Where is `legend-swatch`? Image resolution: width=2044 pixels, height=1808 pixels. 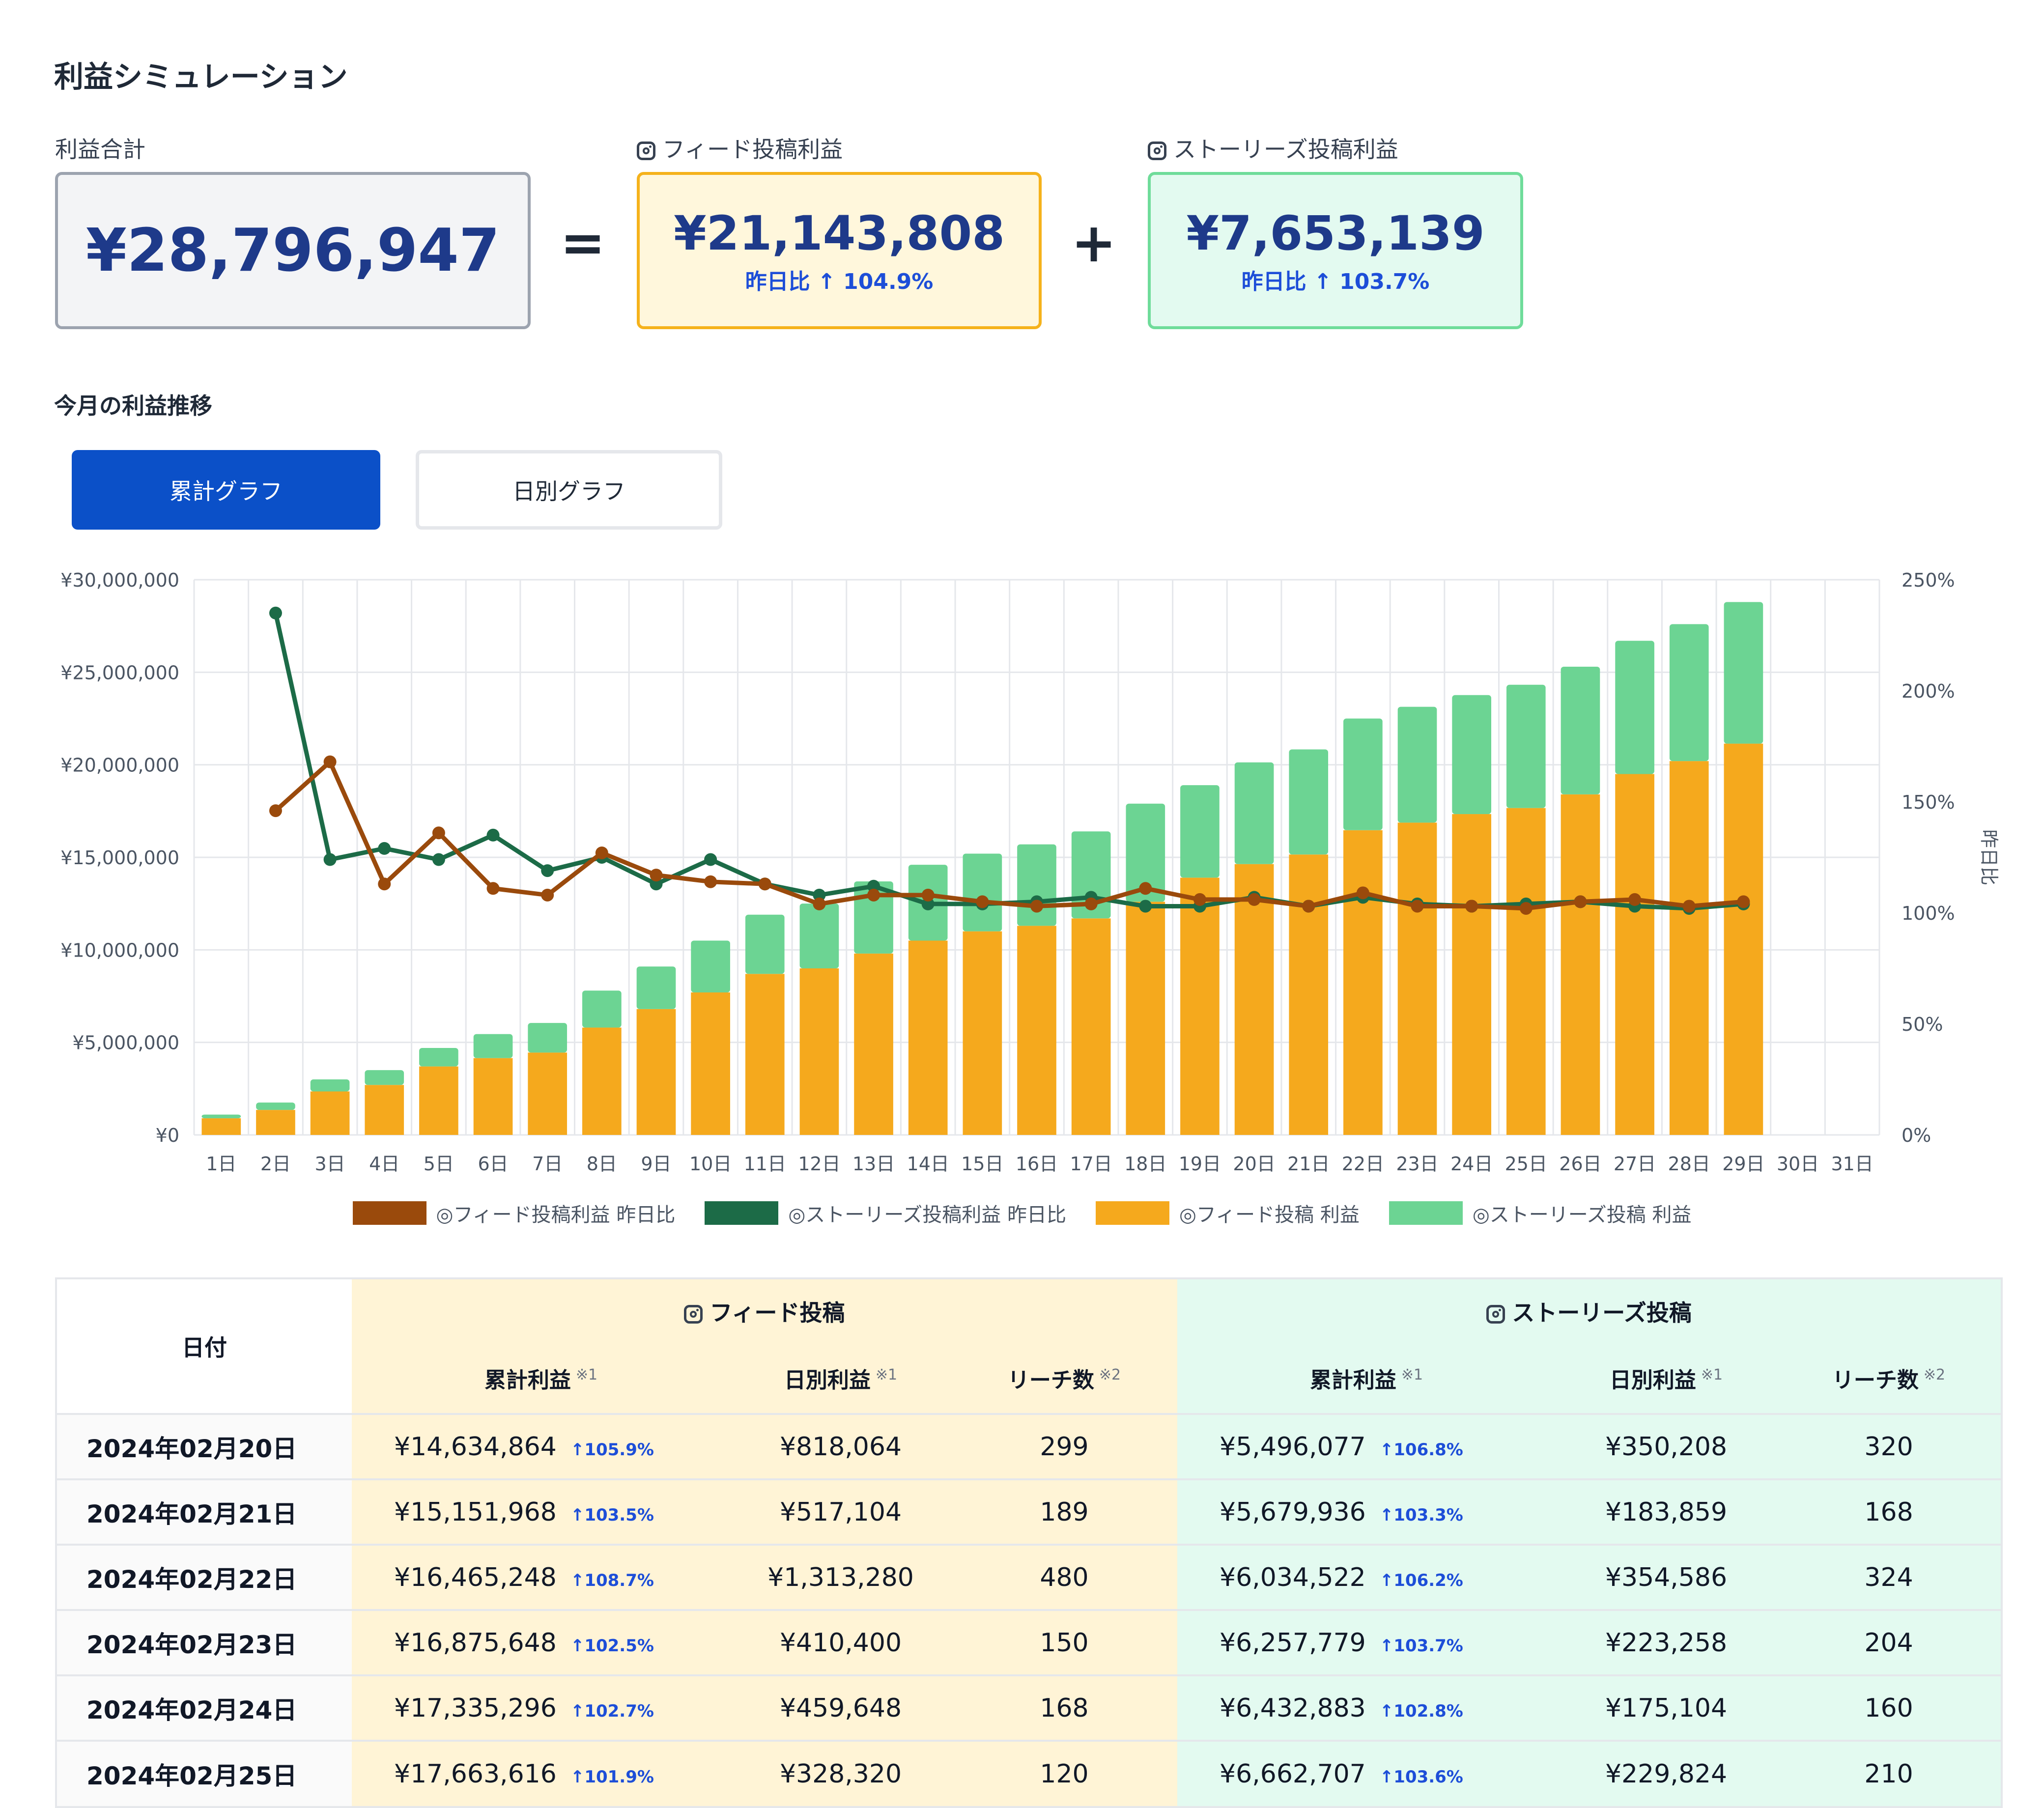 legend-swatch is located at coordinates (1132, 1213).